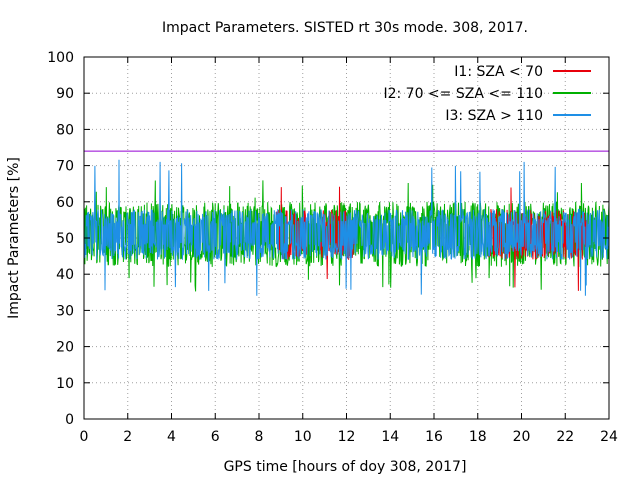 This screenshot has width=640, height=480. Describe the element at coordinates (65, 167) in the screenshot. I see `y-tick-label: 70` at that location.